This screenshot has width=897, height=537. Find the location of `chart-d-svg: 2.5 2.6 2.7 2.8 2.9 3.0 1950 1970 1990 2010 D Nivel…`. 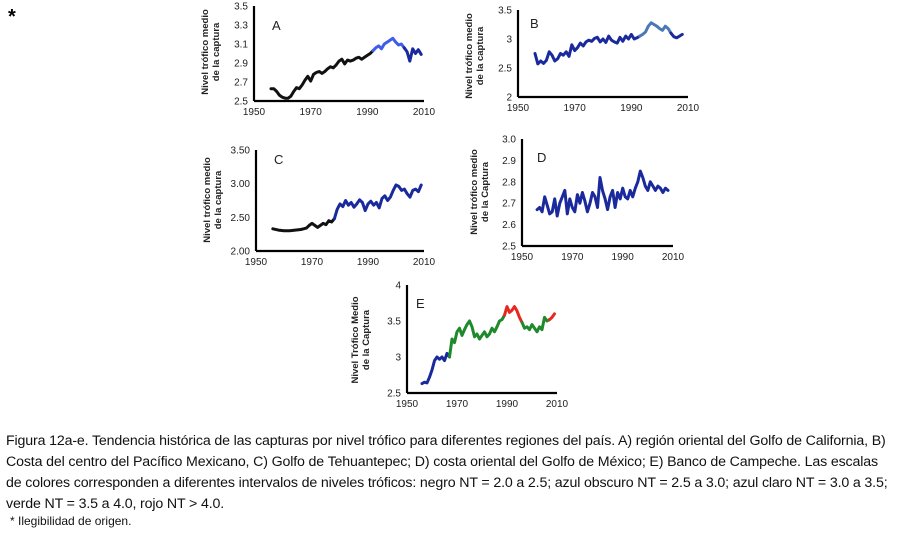

chart-d-svg: 2.5 2.6 2.7 2.8 2.9 3.0 1950 1970 1990 2010 D Nivel… is located at coordinates (577, 199).